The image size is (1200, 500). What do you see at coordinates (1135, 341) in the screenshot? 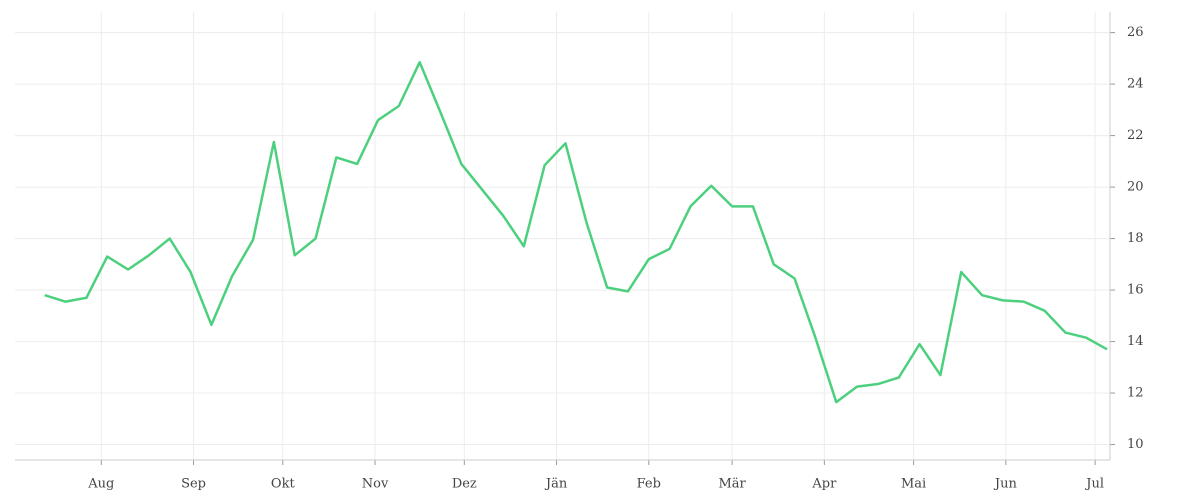
I see `y-tick-label: 14` at bounding box center [1135, 341].